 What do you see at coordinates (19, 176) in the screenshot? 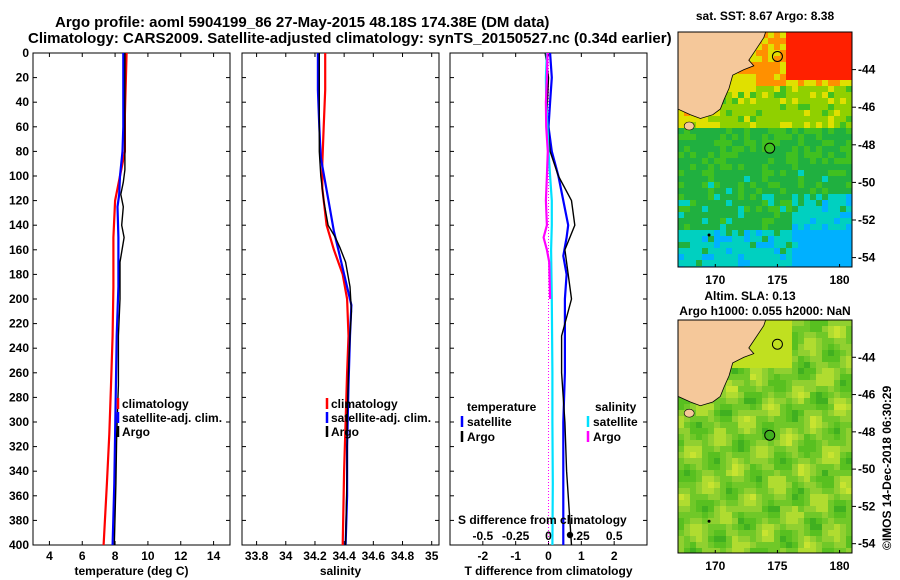
I see `y-tick-label: 100` at bounding box center [19, 176].